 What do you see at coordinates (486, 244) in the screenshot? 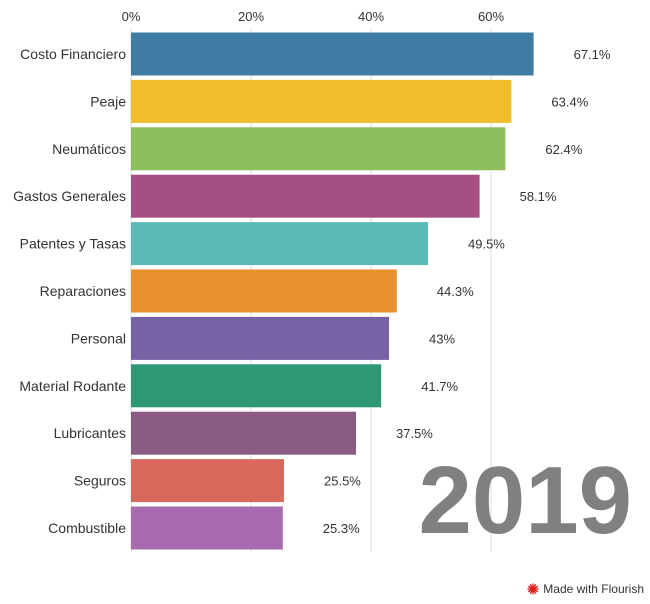
I see `value-label: 49.5%` at bounding box center [486, 244].